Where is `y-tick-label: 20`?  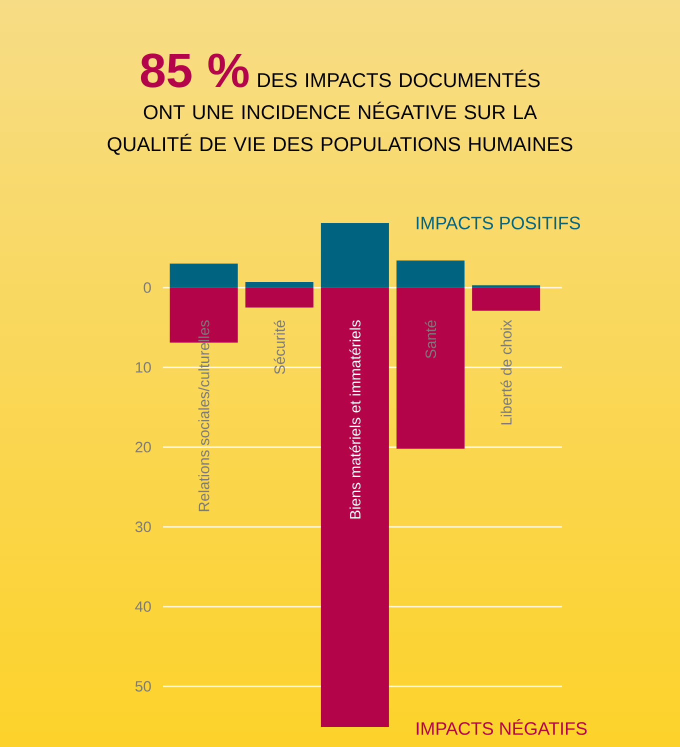
y-tick-label: 20 is located at coordinates (143, 447).